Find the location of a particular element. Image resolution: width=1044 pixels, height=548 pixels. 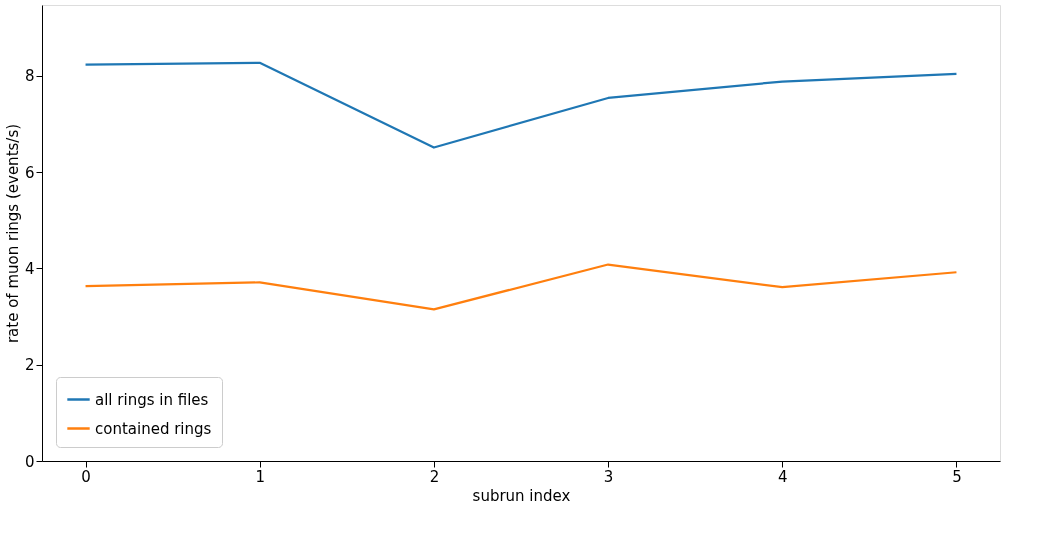

y-tick-label: 0 is located at coordinates (29, 461).